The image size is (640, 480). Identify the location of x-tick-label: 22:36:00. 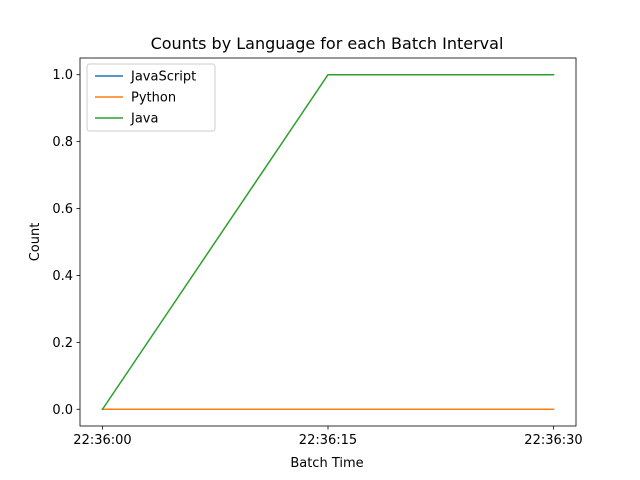
(102, 440).